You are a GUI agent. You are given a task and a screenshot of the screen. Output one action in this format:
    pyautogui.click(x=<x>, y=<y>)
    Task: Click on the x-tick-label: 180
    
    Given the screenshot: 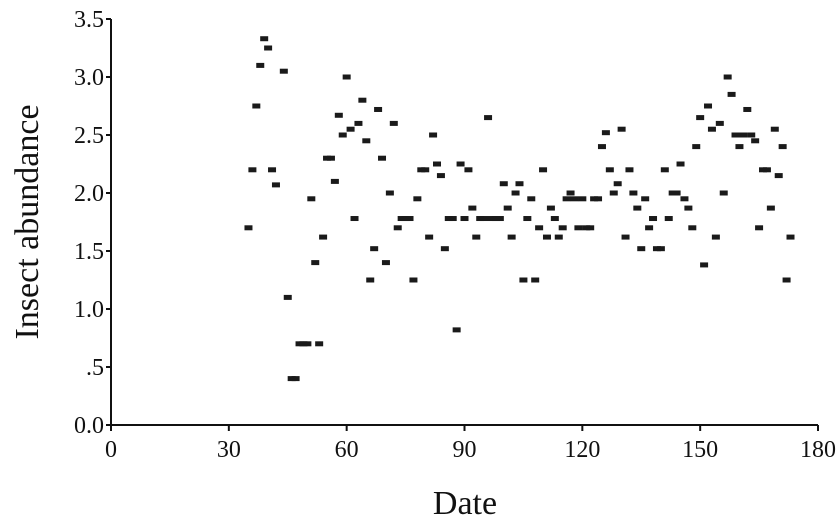 What is the action you would take?
    pyautogui.click(x=818, y=450)
    